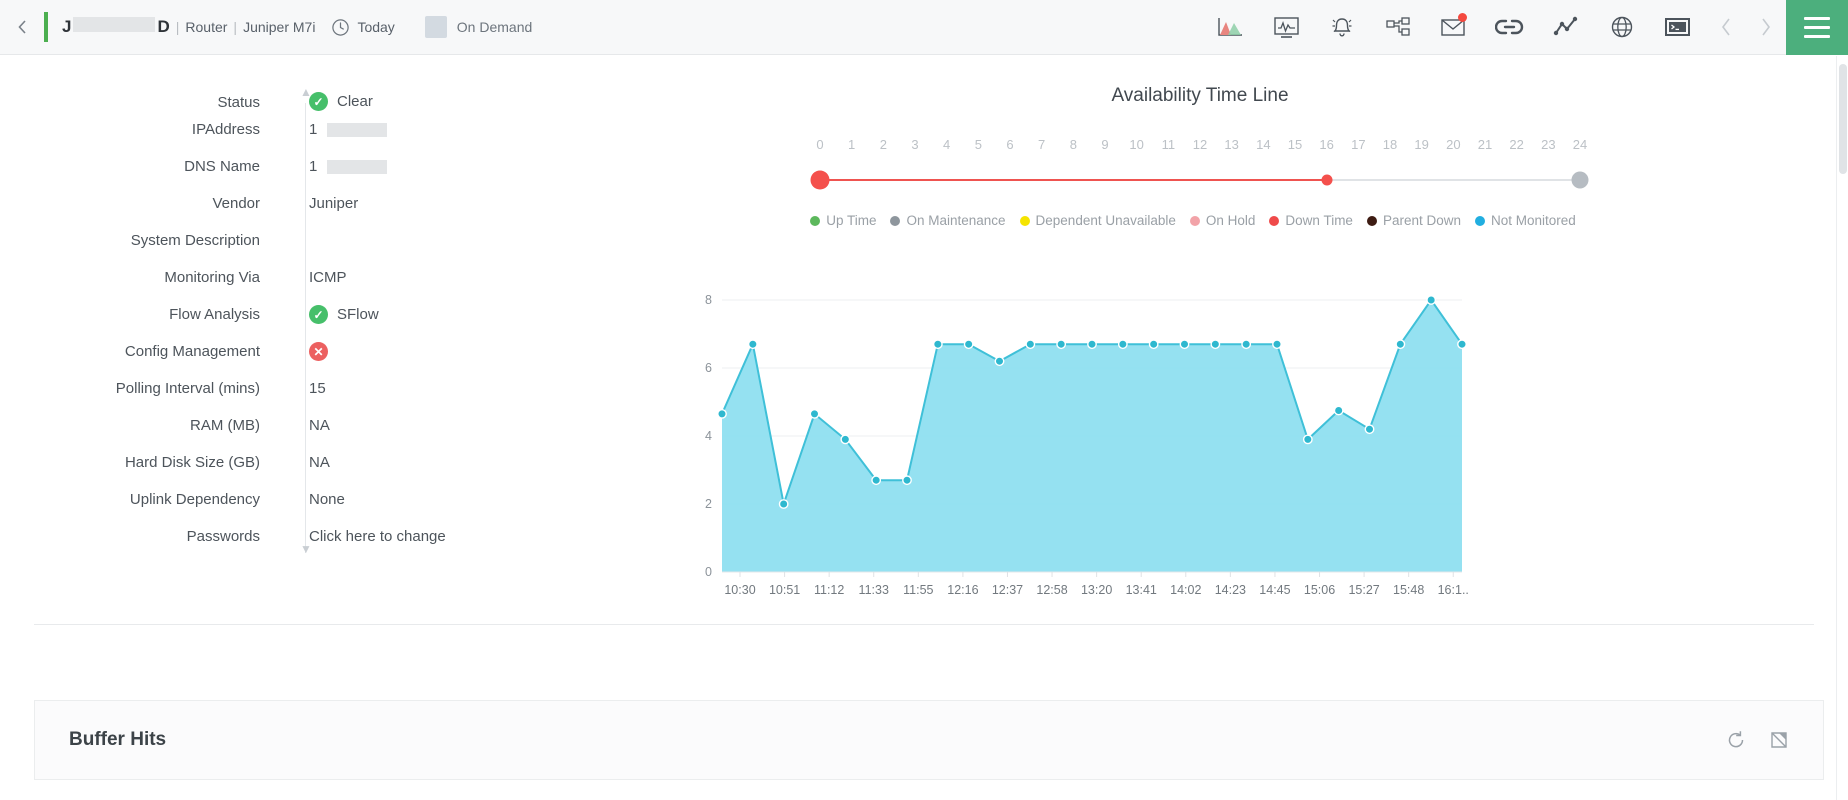 This screenshot has width=1848, height=800. Describe the element at coordinates (948, 220) in the screenshot. I see `legend-item: On Maintenance` at that location.